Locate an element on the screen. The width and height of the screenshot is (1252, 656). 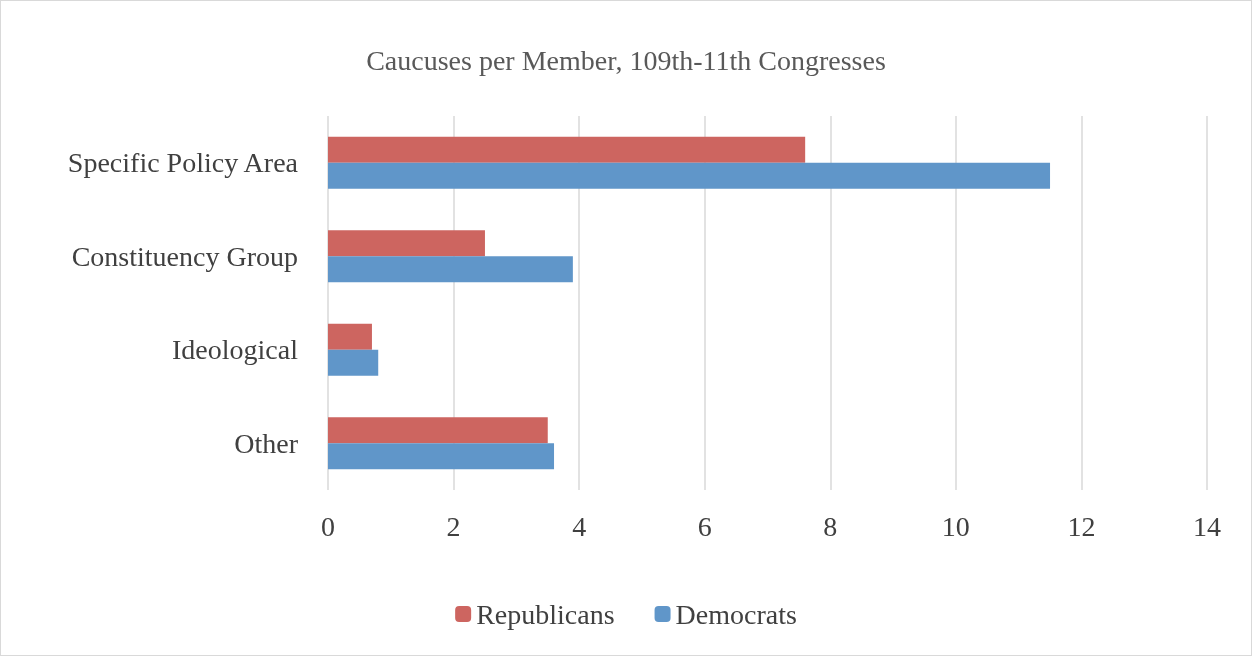
x-tick-label: 14 is located at coordinates (1207, 526).